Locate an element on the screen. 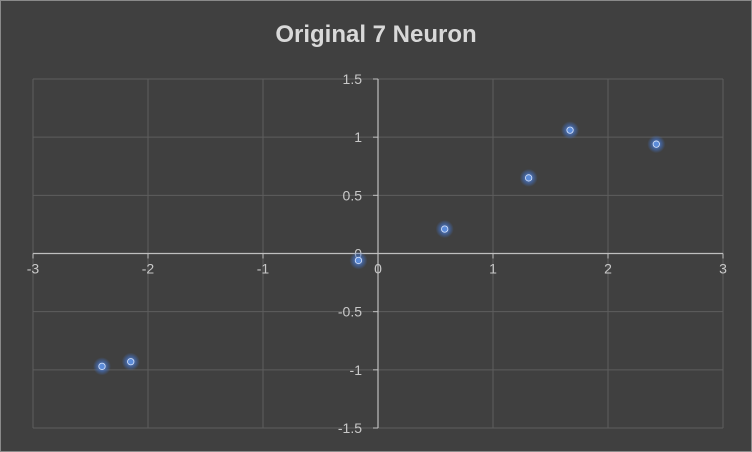 The height and width of the screenshot is (452, 752). y-tick-label: -1.5 is located at coordinates (350, 428).